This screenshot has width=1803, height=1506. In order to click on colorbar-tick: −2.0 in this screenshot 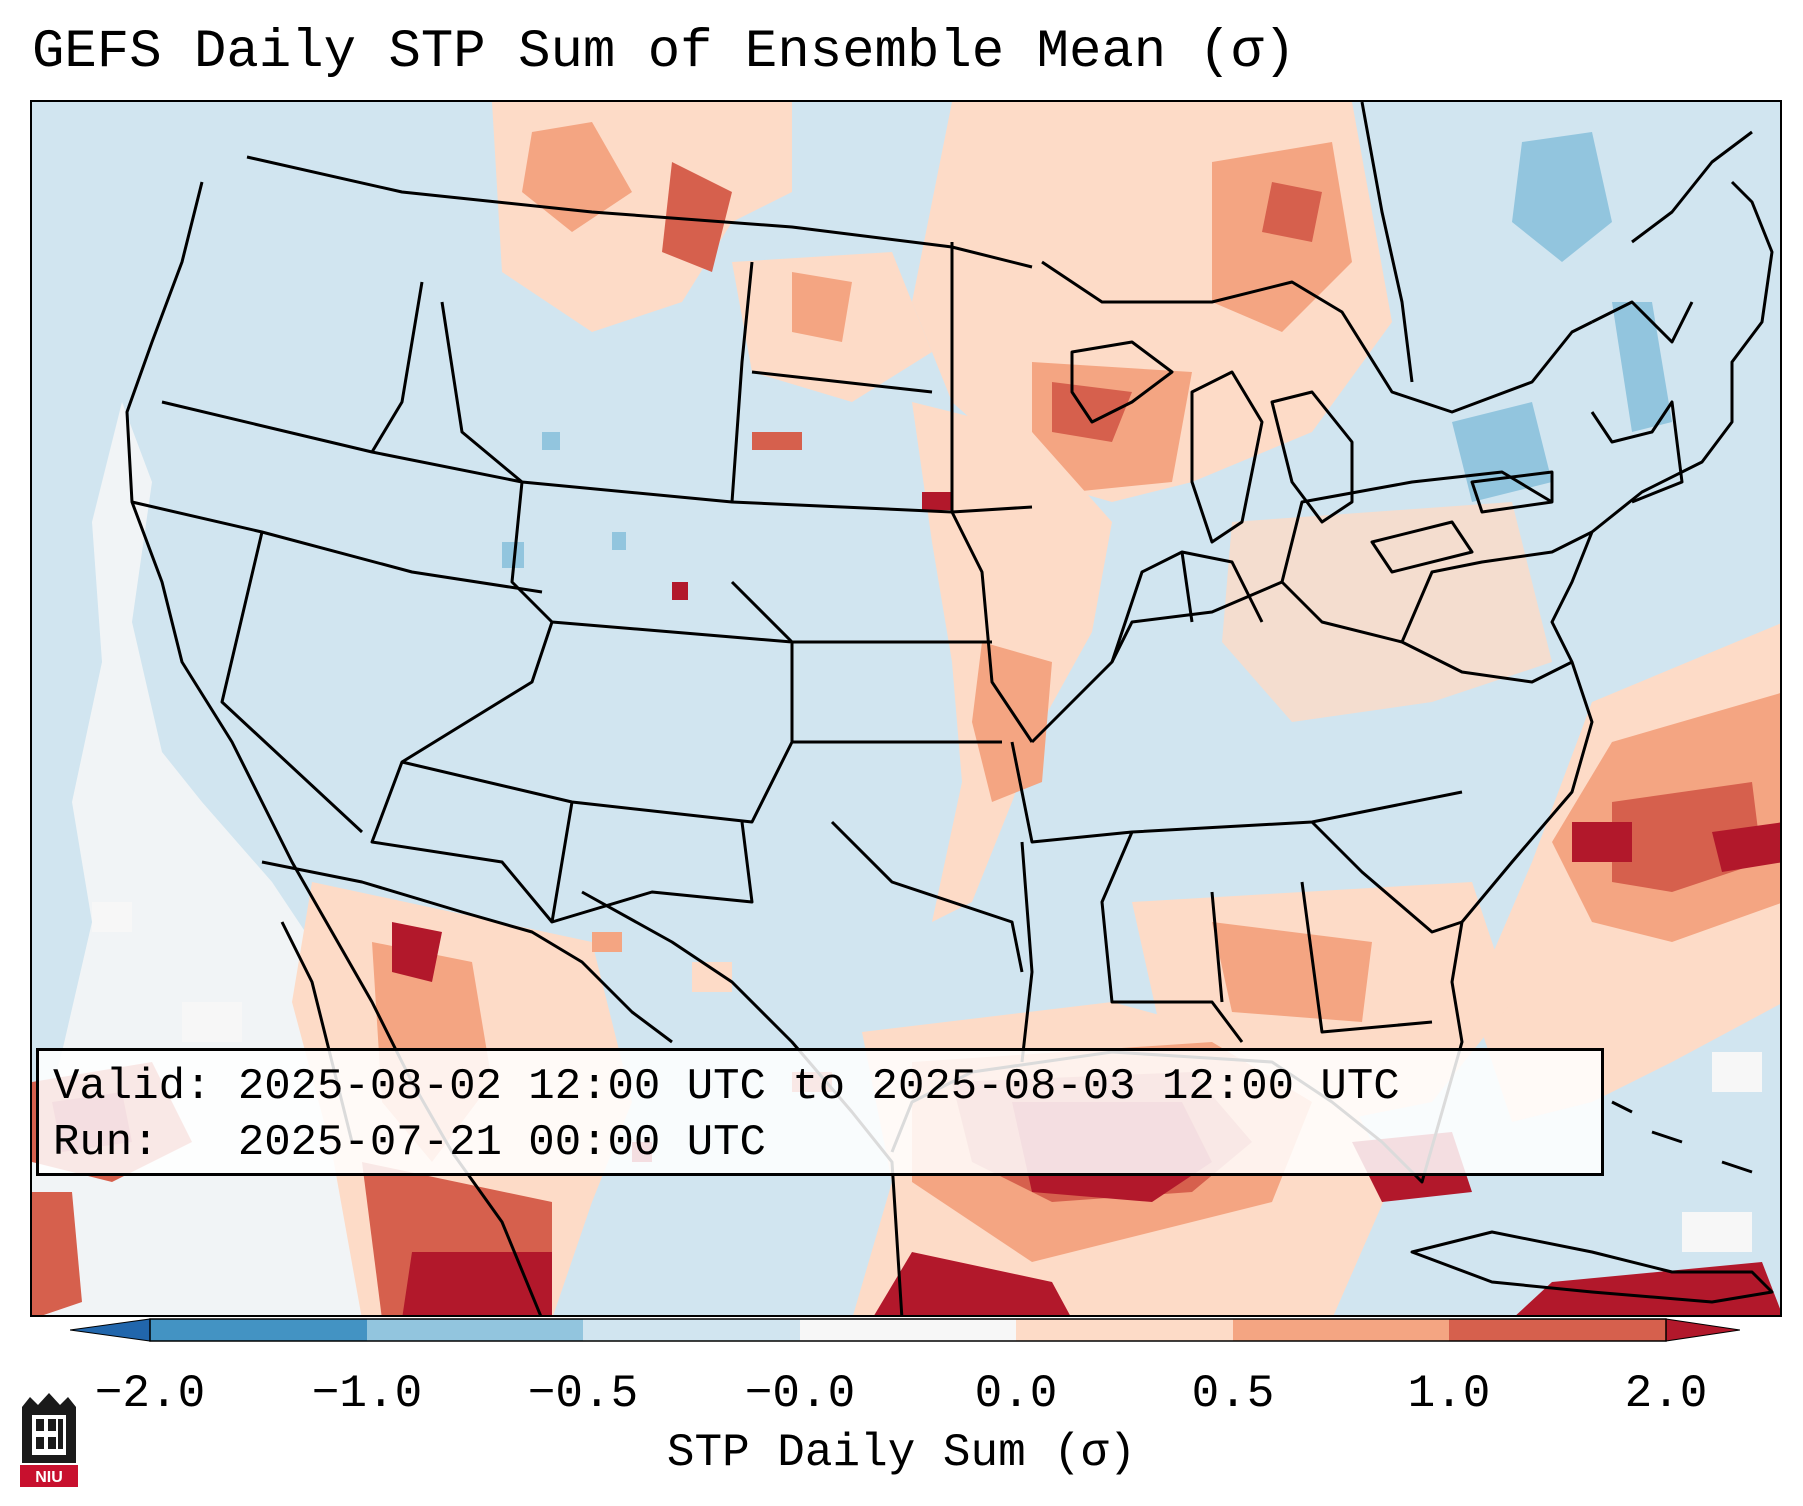, I will do `click(150, 1394)`.